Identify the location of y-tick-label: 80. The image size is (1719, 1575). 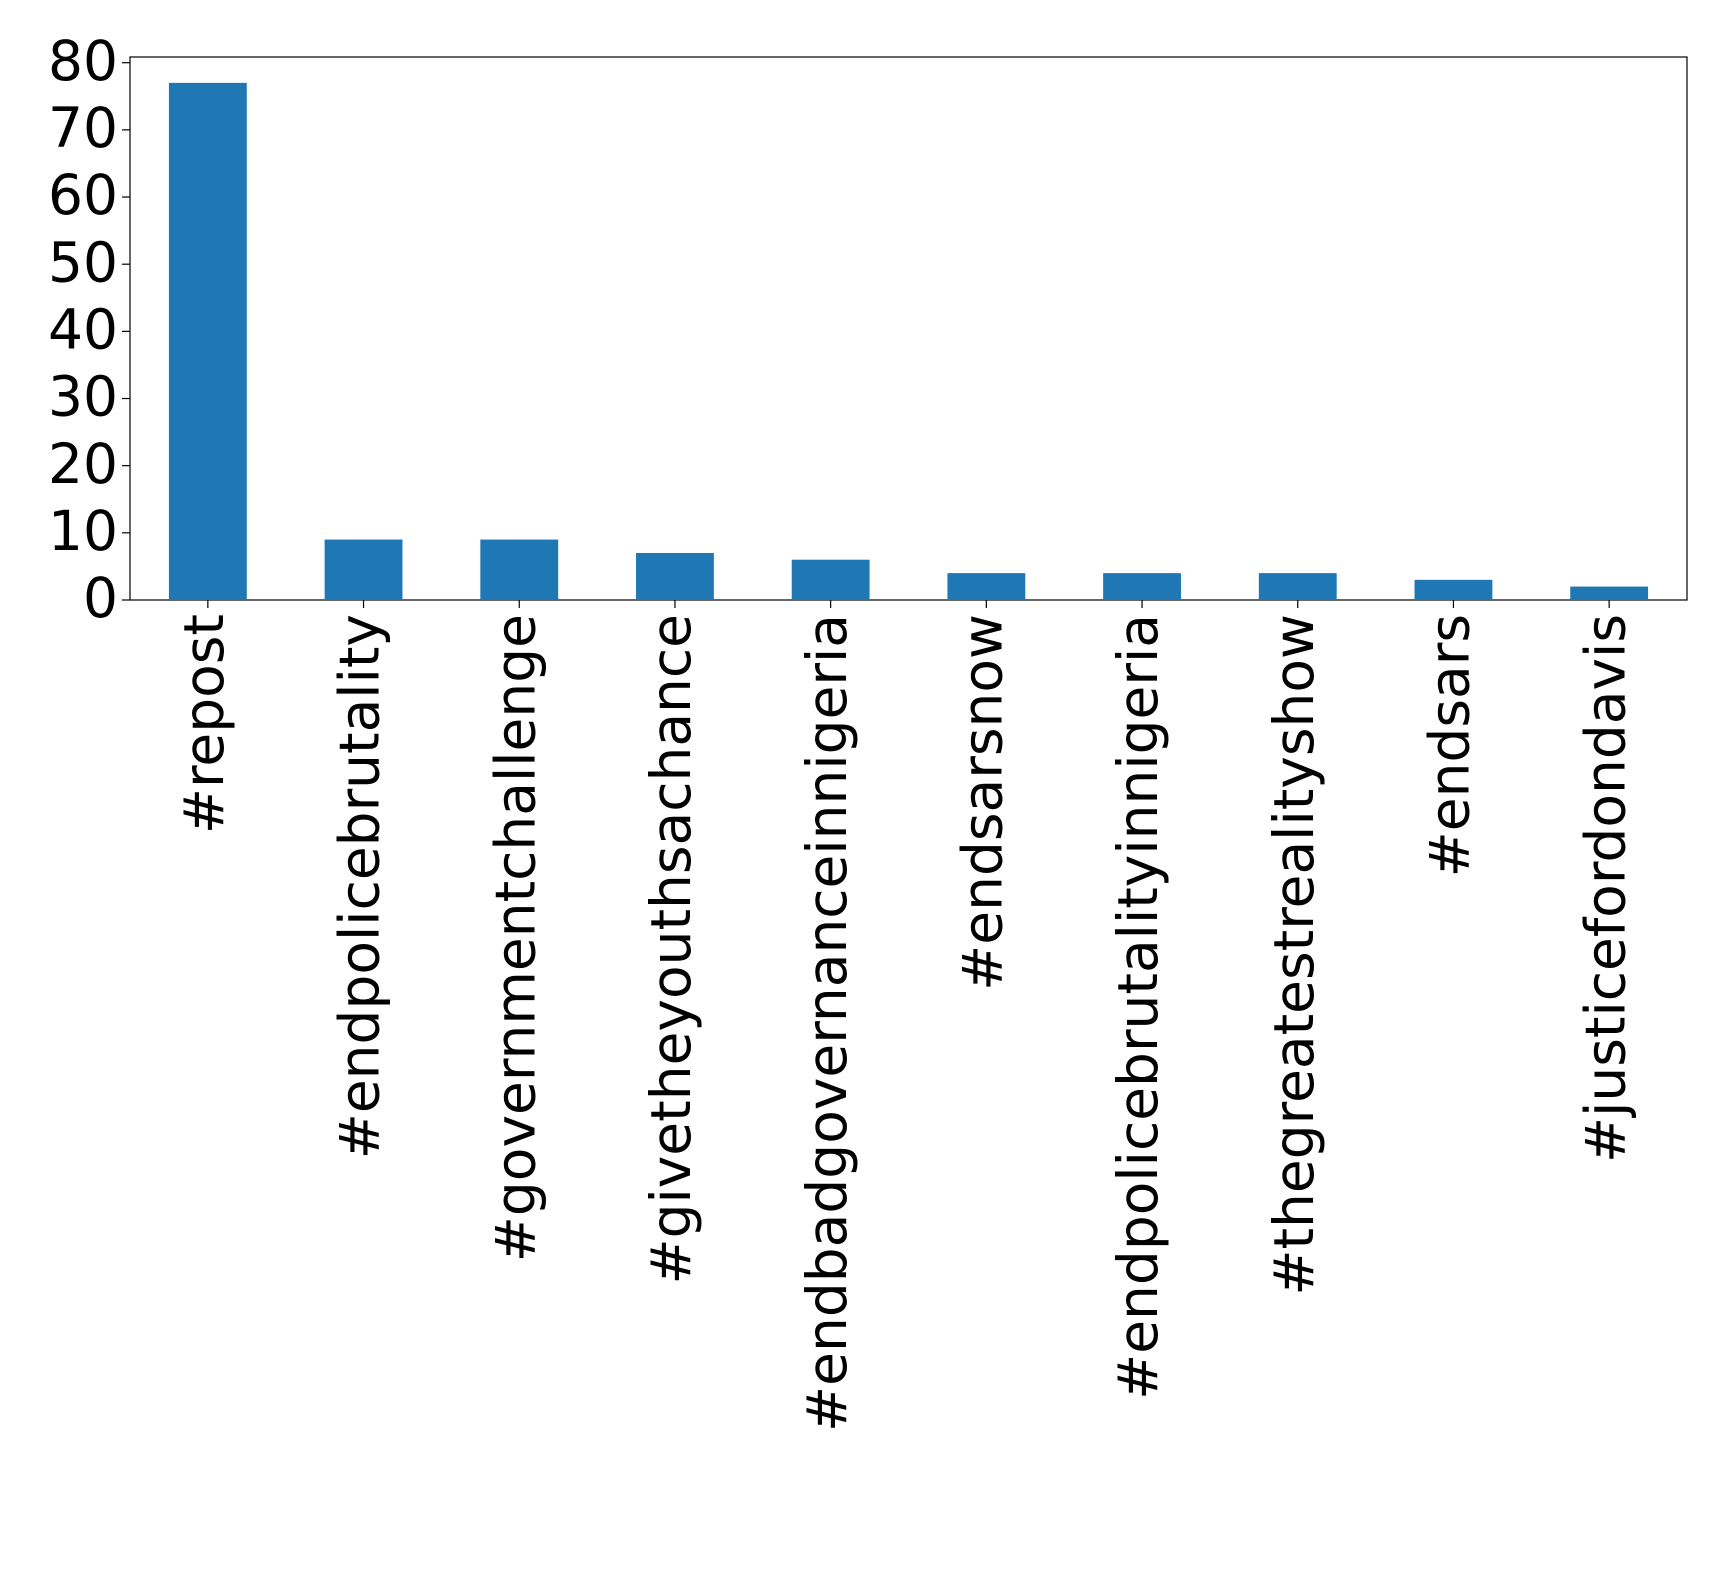
(83, 61).